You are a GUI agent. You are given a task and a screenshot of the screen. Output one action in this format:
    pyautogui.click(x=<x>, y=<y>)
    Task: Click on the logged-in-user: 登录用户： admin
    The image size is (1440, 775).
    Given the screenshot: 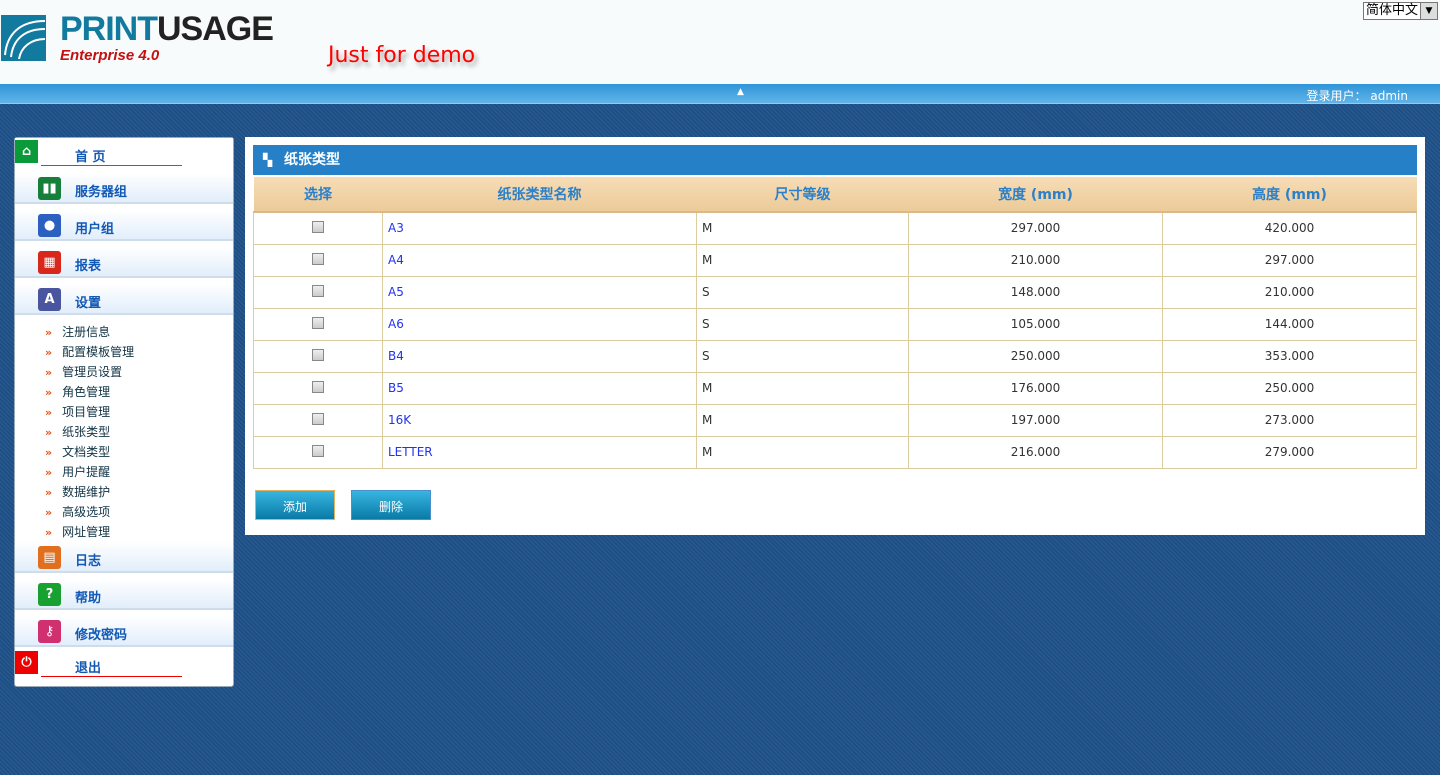 What is the action you would take?
    pyautogui.click(x=1357, y=96)
    